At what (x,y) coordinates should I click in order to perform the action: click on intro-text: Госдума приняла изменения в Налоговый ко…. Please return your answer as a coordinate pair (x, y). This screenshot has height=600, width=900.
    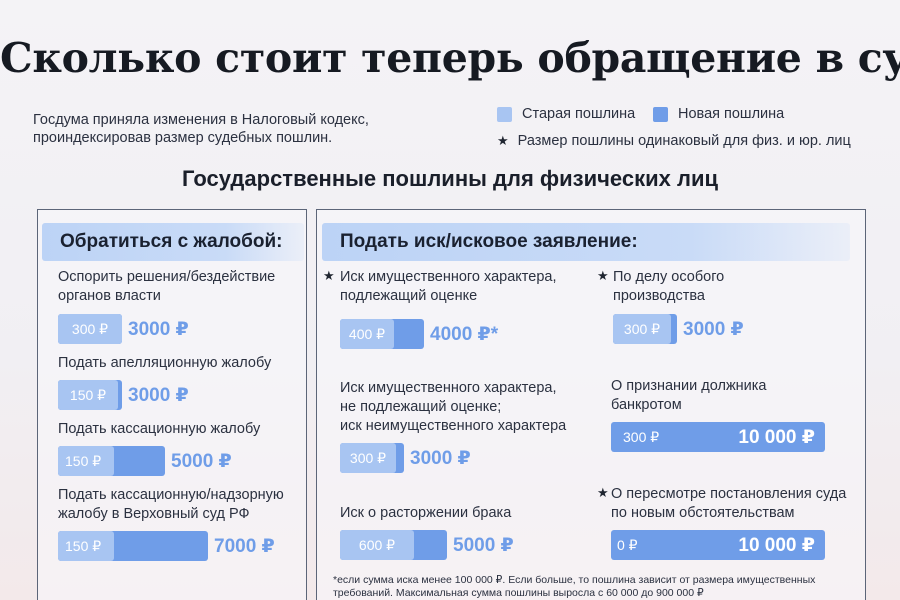
    Looking at the image, I should click on (223, 129).